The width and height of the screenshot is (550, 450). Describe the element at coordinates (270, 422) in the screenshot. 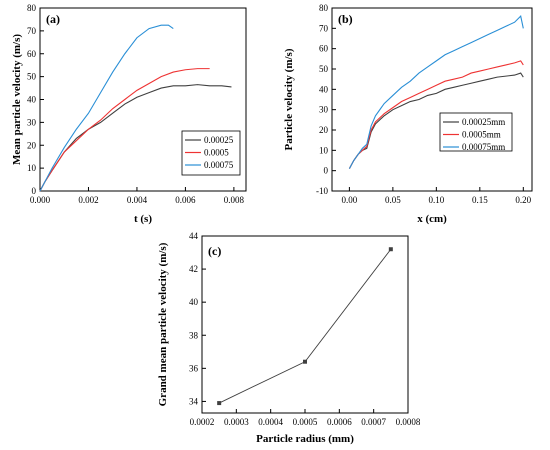

I see `x-tick-label: 0.0004` at that location.